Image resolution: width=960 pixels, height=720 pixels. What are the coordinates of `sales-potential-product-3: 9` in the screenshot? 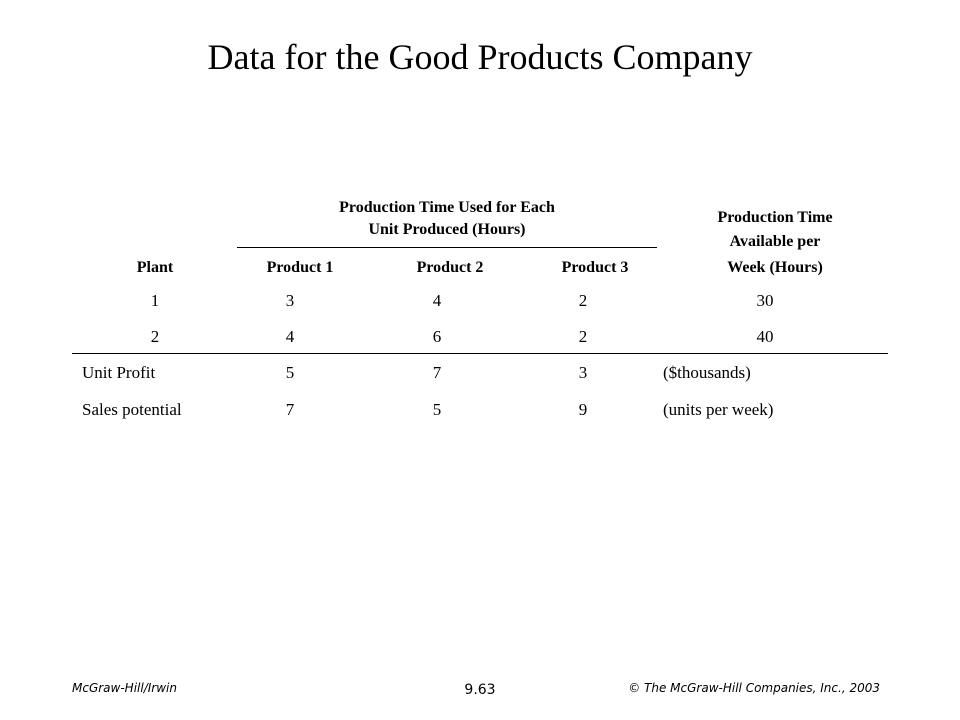 It's located at (583, 409).